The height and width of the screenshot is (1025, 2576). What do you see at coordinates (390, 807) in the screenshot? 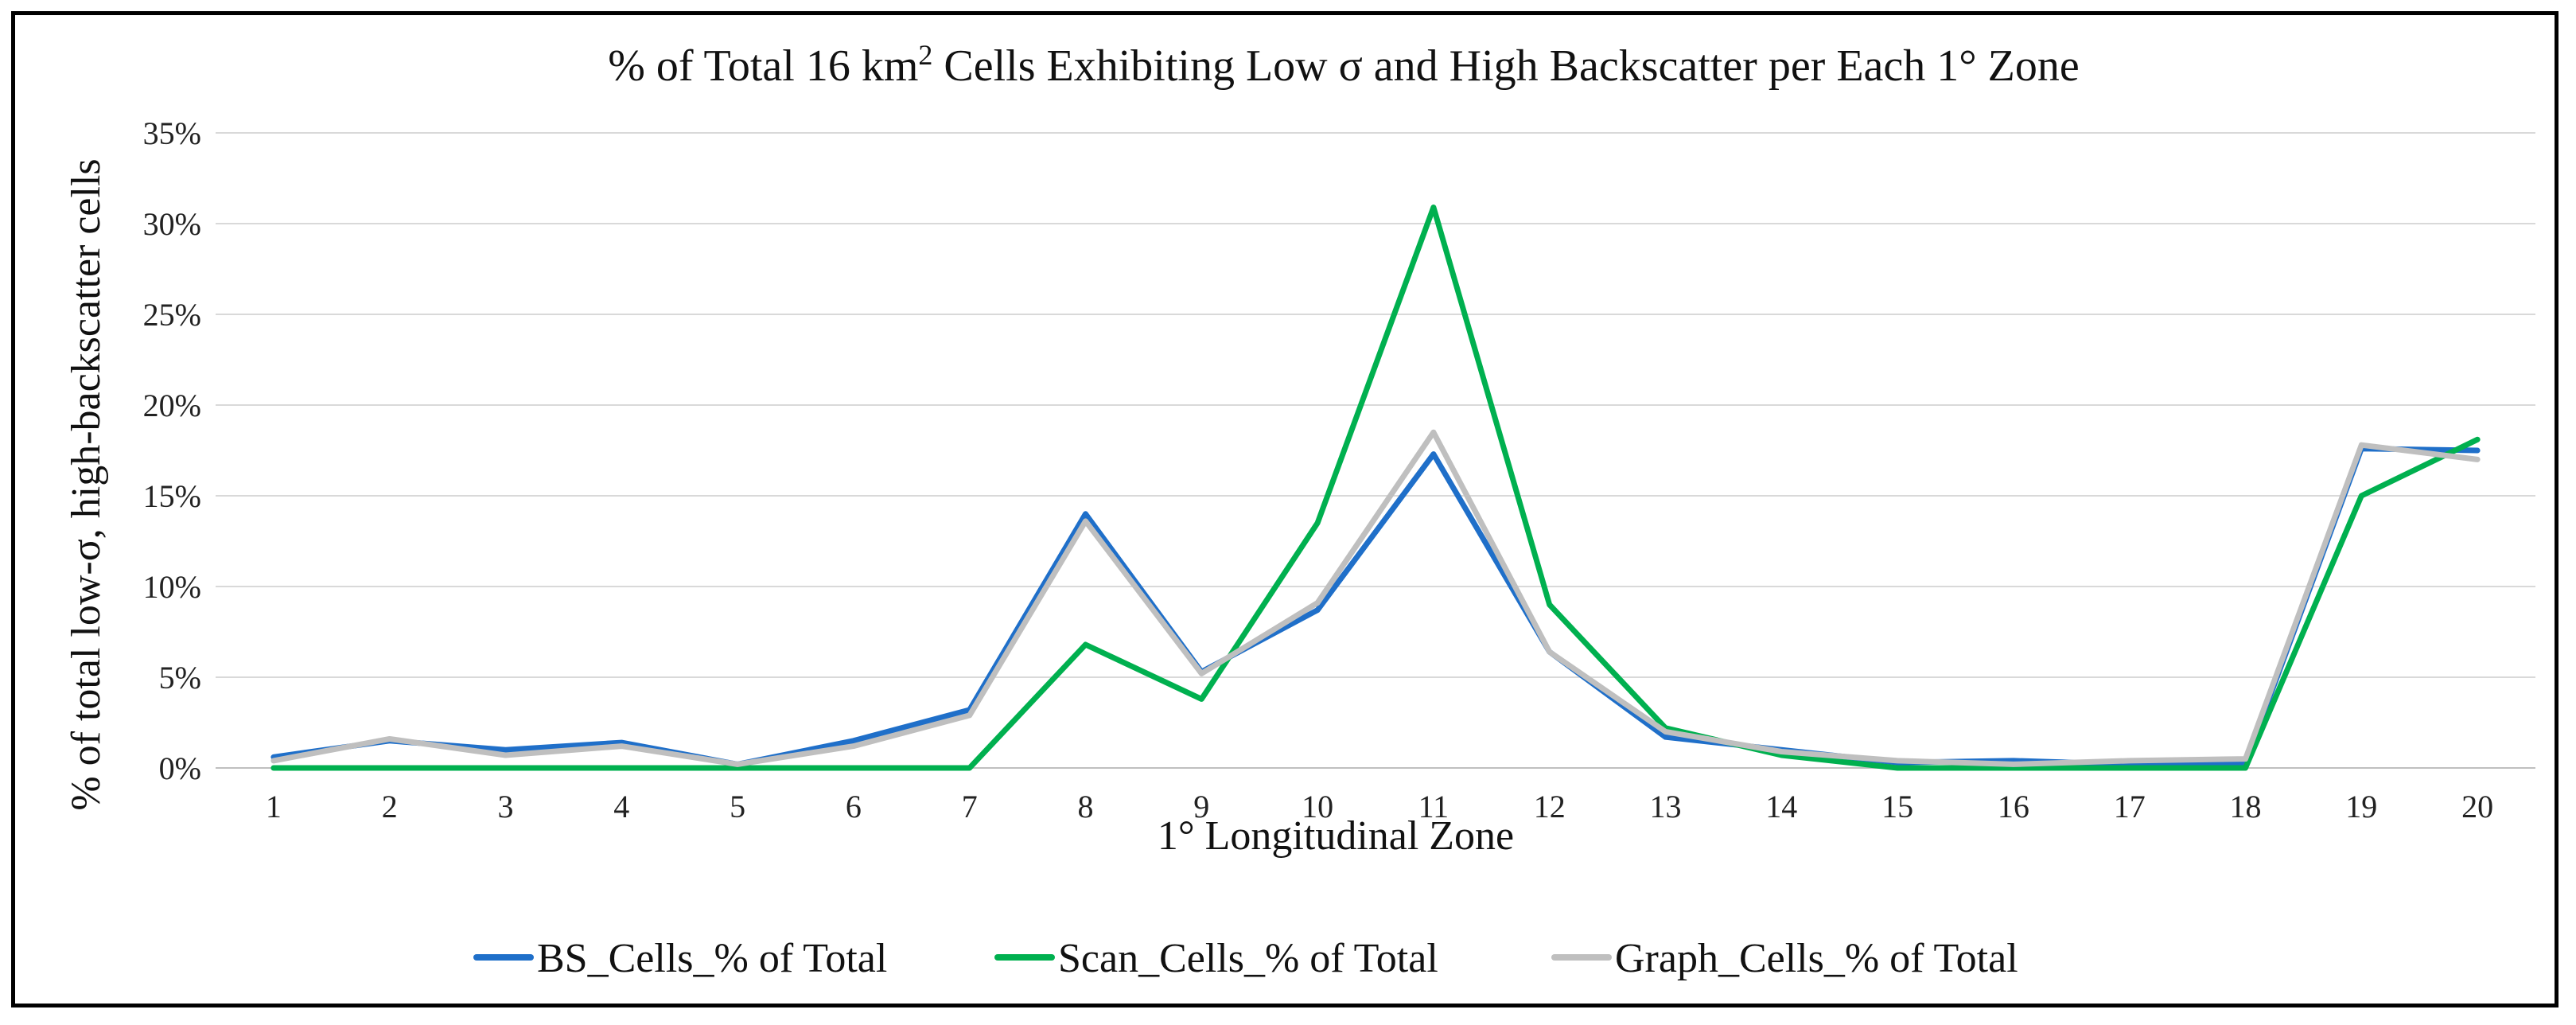
I see `x-tick-label: 2` at bounding box center [390, 807].